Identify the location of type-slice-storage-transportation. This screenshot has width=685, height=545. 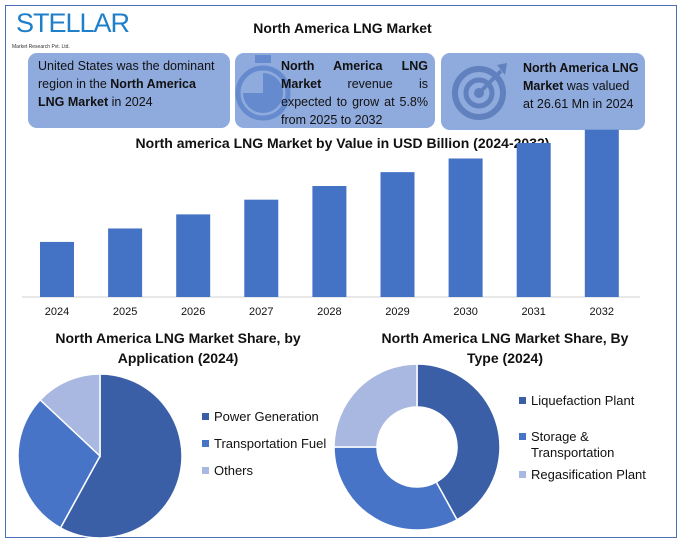
(396, 488).